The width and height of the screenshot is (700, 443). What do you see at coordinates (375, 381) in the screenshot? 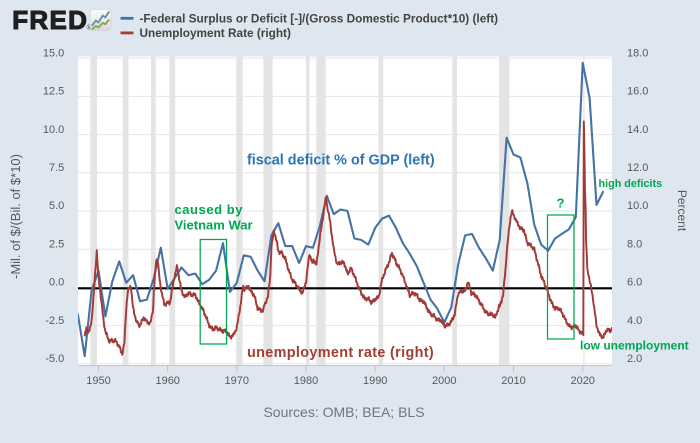
I see `svg-text: 1990` at bounding box center [375, 381].